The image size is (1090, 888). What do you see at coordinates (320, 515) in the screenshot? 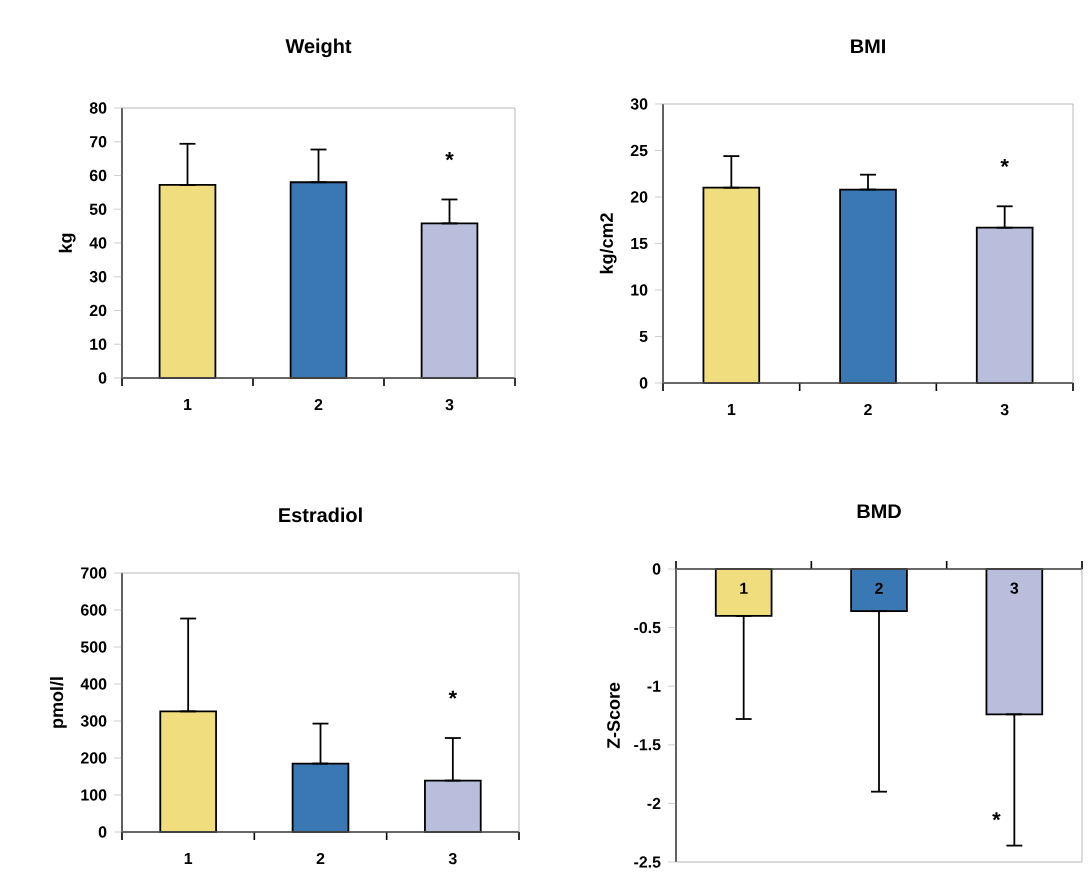
I see `chart-title: Estradiol` at bounding box center [320, 515].